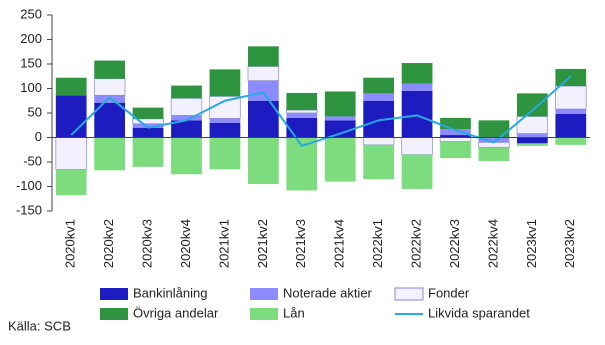  Describe the element at coordinates (108, 243) in the screenshot. I see `x-tick-label: 2020kv2` at that location.